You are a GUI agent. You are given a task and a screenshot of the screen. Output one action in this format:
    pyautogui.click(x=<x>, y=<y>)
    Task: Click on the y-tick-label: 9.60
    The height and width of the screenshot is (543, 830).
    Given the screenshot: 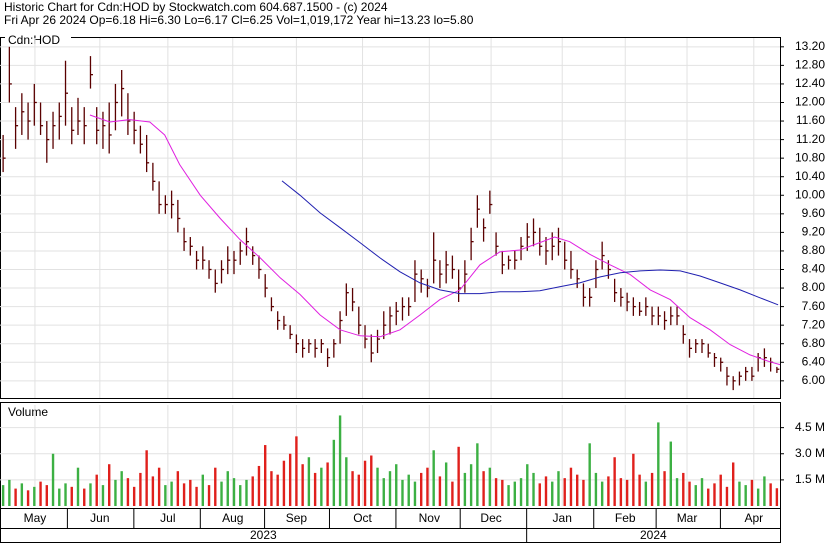 What is the action you would take?
    pyautogui.click(x=814, y=213)
    